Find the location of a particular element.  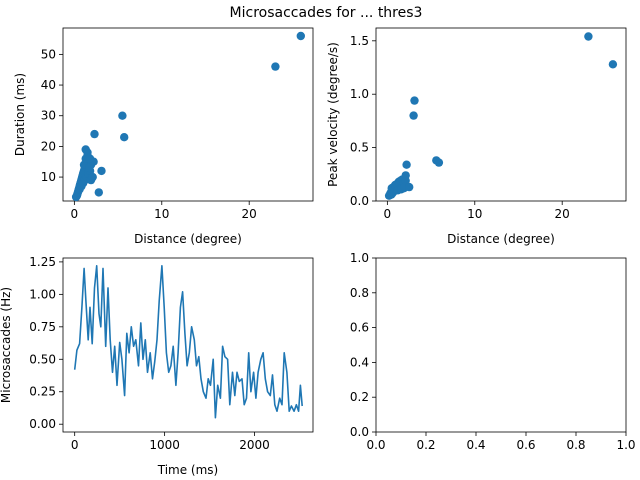

y-axis-label: Peak velocity (degree/s) is located at coordinates (333, 114).